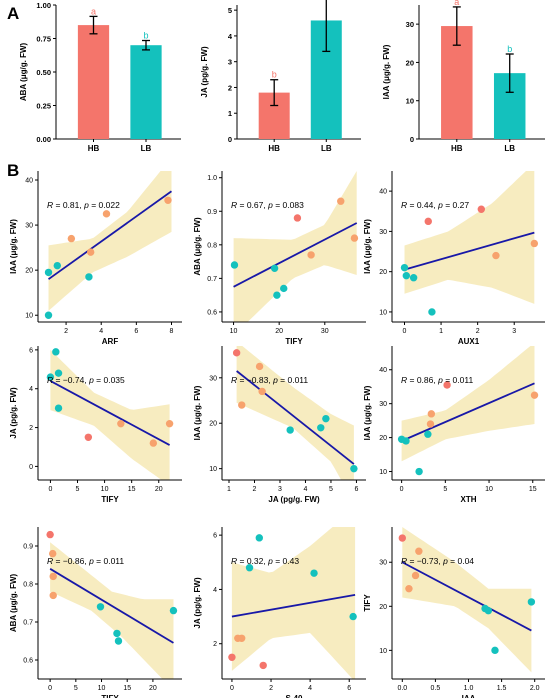 The image size is (550, 698). I want to click on x-tick-label: 1.0, so click(469, 688).